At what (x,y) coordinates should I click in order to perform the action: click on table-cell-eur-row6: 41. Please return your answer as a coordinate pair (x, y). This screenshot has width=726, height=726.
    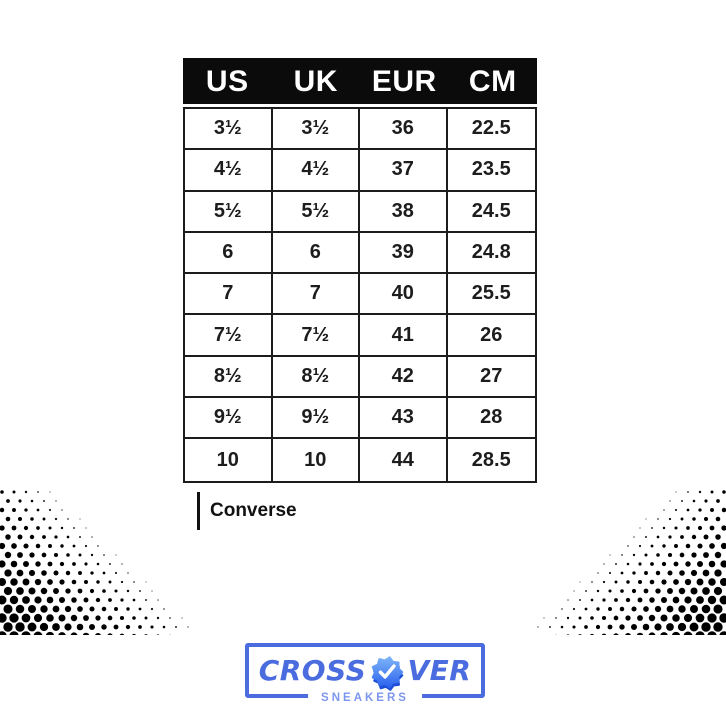
    Looking at the image, I should click on (404, 336).